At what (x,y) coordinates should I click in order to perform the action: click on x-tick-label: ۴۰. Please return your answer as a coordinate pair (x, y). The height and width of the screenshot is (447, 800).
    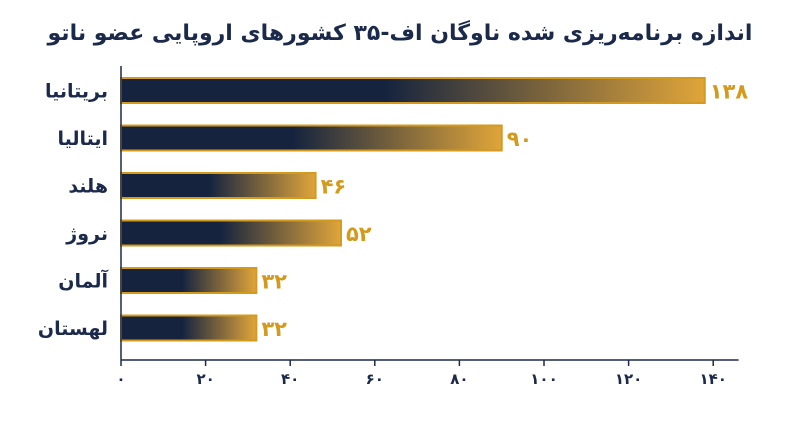
    Looking at the image, I should click on (290, 379).